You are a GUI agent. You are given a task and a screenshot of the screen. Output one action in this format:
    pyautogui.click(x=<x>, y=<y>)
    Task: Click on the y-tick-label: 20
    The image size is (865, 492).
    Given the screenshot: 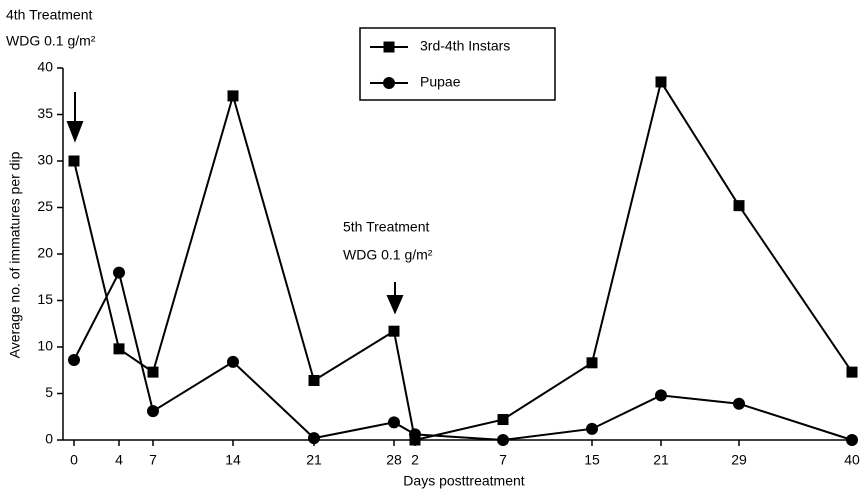 What is the action you would take?
    pyautogui.click(x=45, y=253)
    